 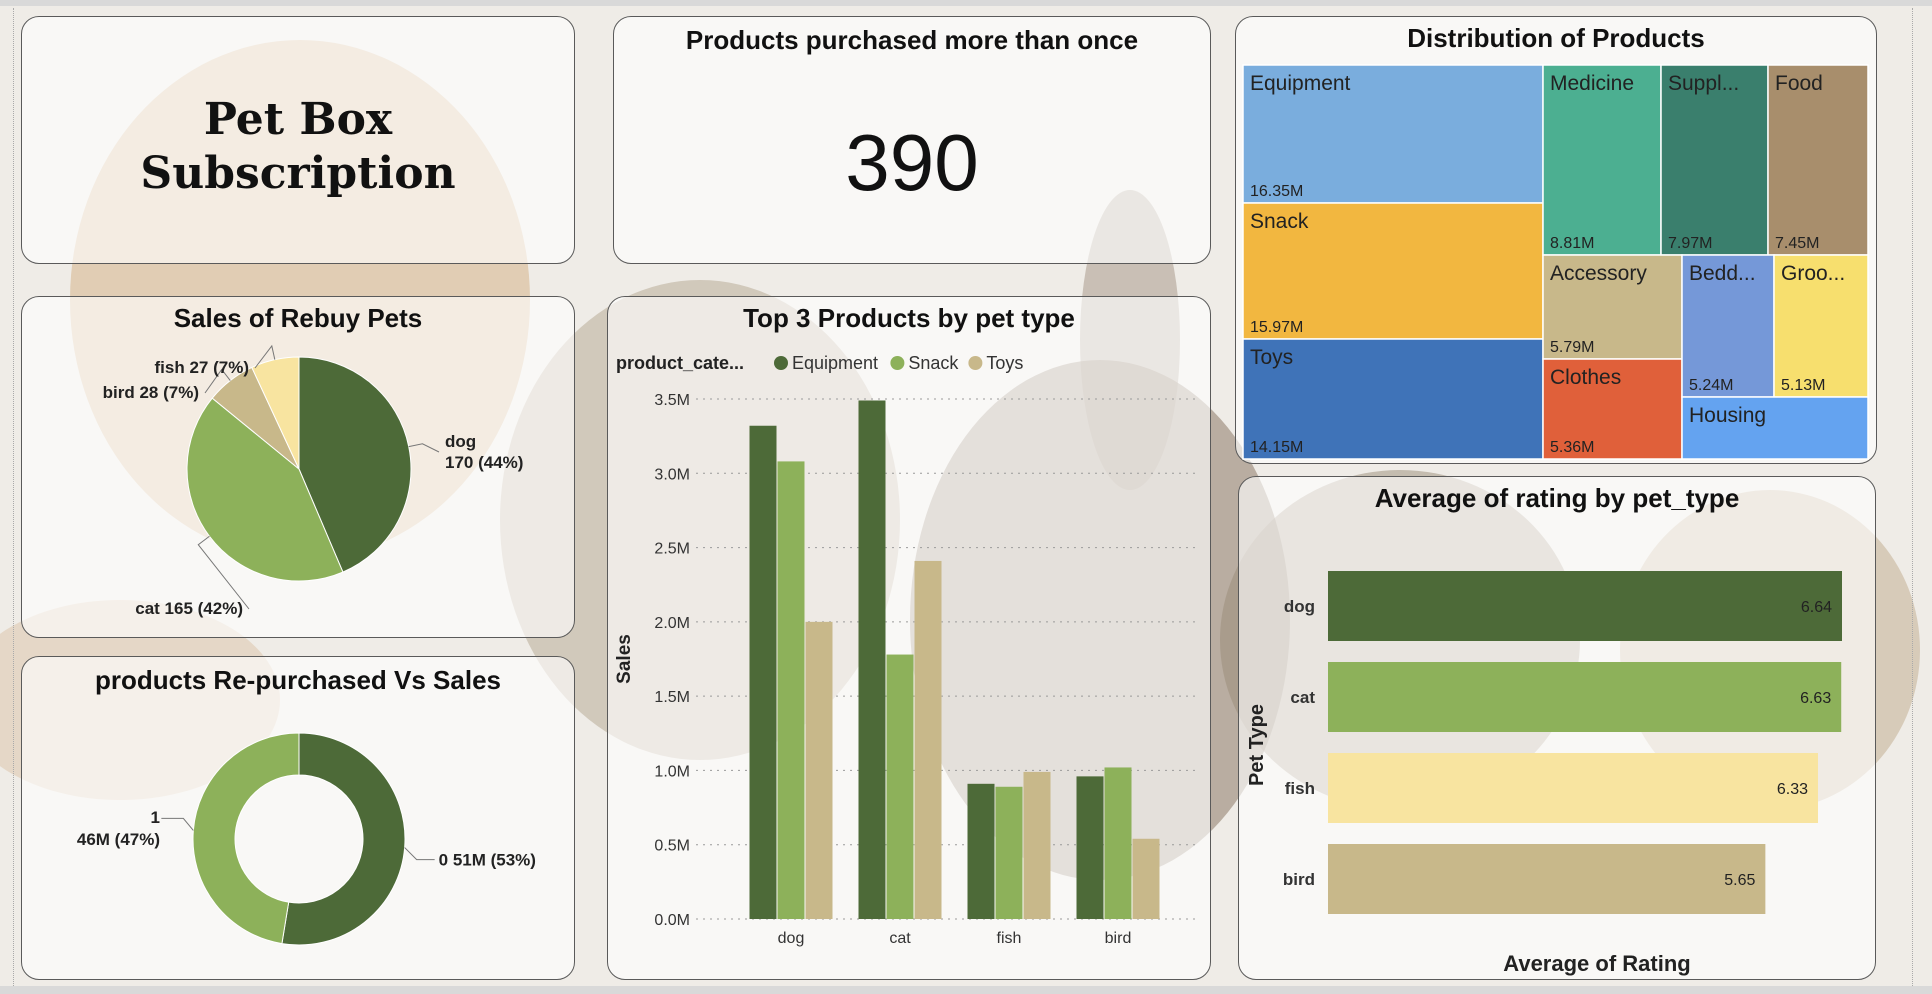 I want to click on rating-bar-fish, so click(x=1573, y=788).